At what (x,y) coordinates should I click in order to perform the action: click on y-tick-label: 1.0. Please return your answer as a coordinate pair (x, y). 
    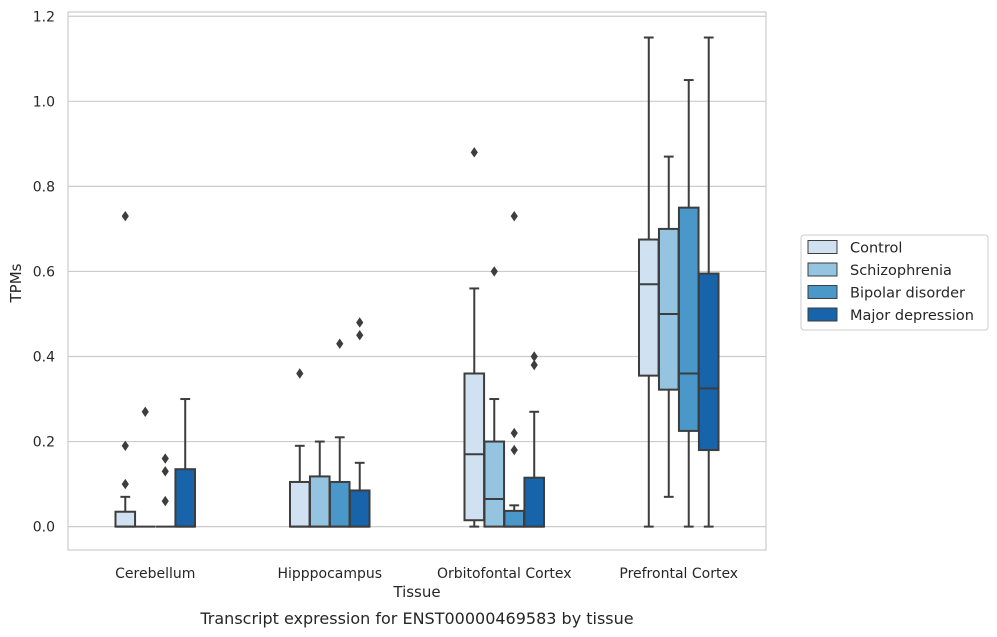
    Looking at the image, I should click on (44, 102).